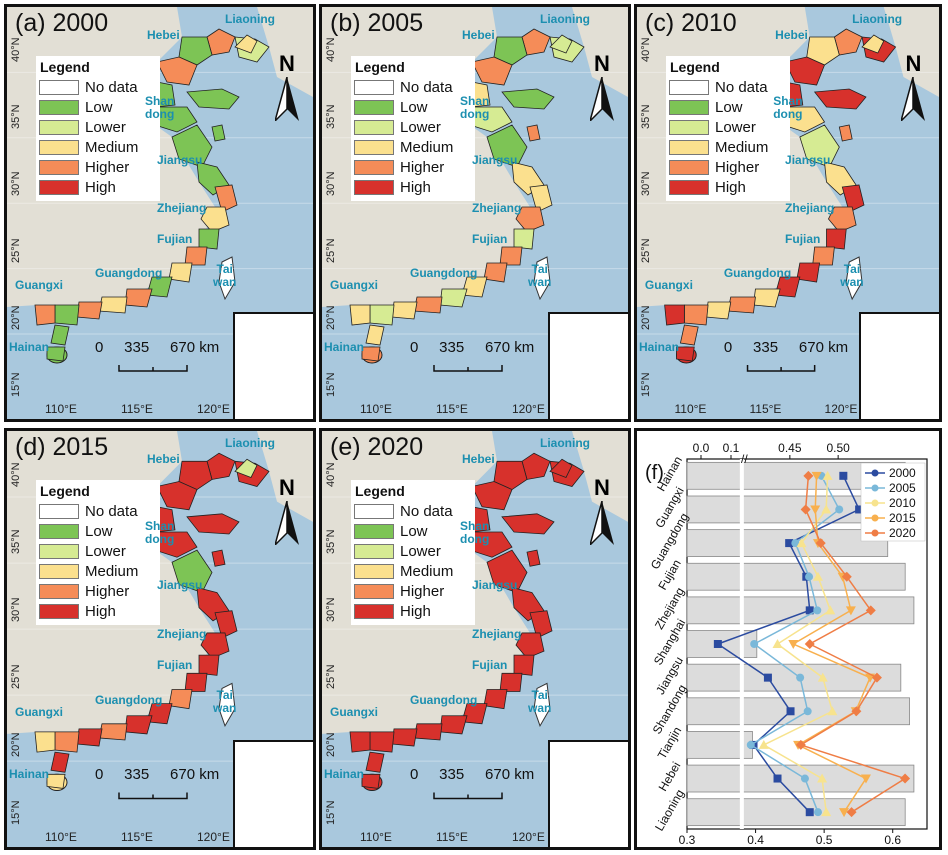 The height and width of the screenshot is (855, 948). What do you see at coordinates (98, 167) in the screenshot?
I see `legend-item: Higher` at bounding box center [98, 167].